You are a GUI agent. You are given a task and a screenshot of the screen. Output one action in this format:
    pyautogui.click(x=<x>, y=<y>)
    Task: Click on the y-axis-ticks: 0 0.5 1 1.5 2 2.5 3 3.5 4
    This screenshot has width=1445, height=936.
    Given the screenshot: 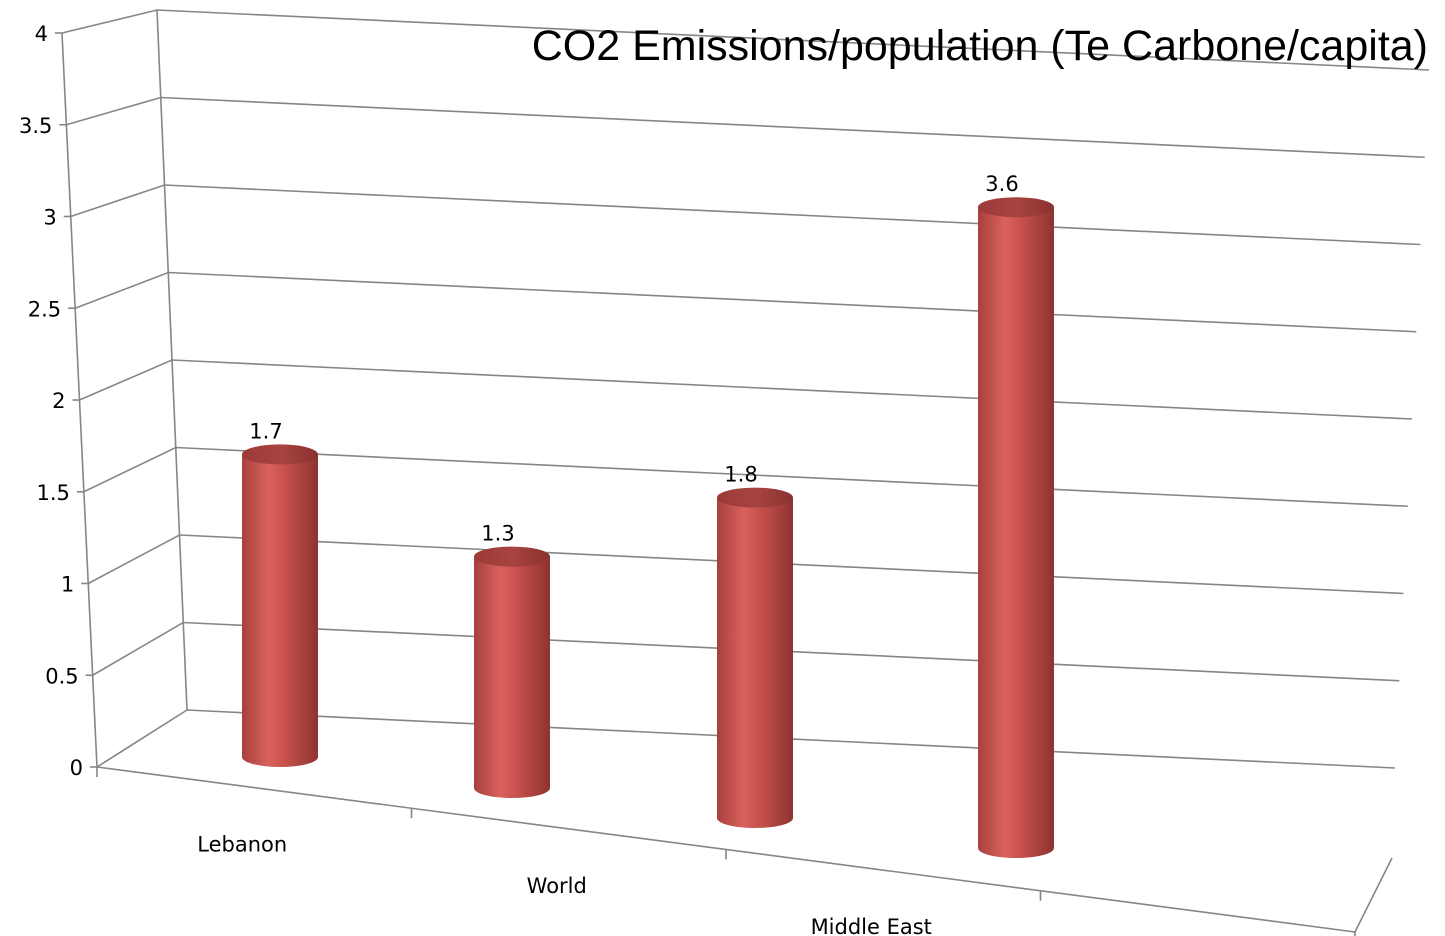 What is the action you would take?
    pyautogui.click(x=58, y=401)
    